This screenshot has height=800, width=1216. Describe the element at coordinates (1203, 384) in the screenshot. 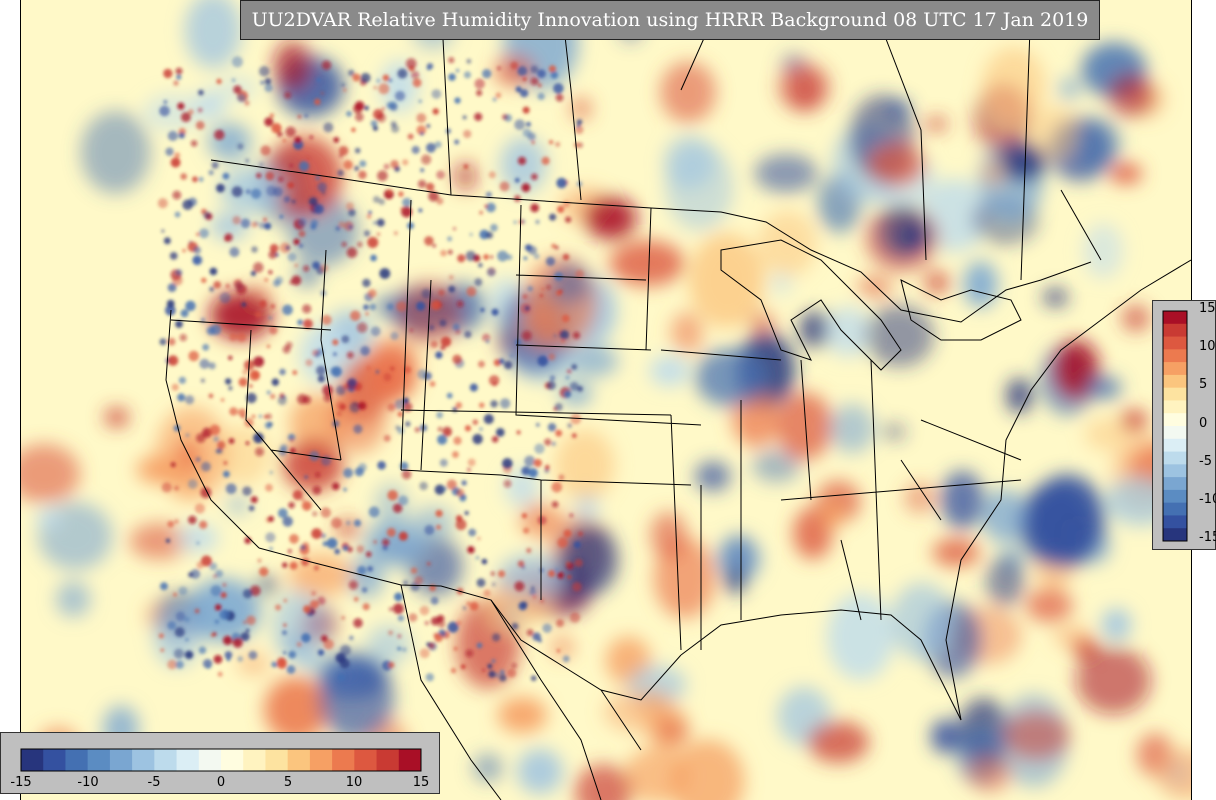

I see `colorbar-tick: 5` at that location.